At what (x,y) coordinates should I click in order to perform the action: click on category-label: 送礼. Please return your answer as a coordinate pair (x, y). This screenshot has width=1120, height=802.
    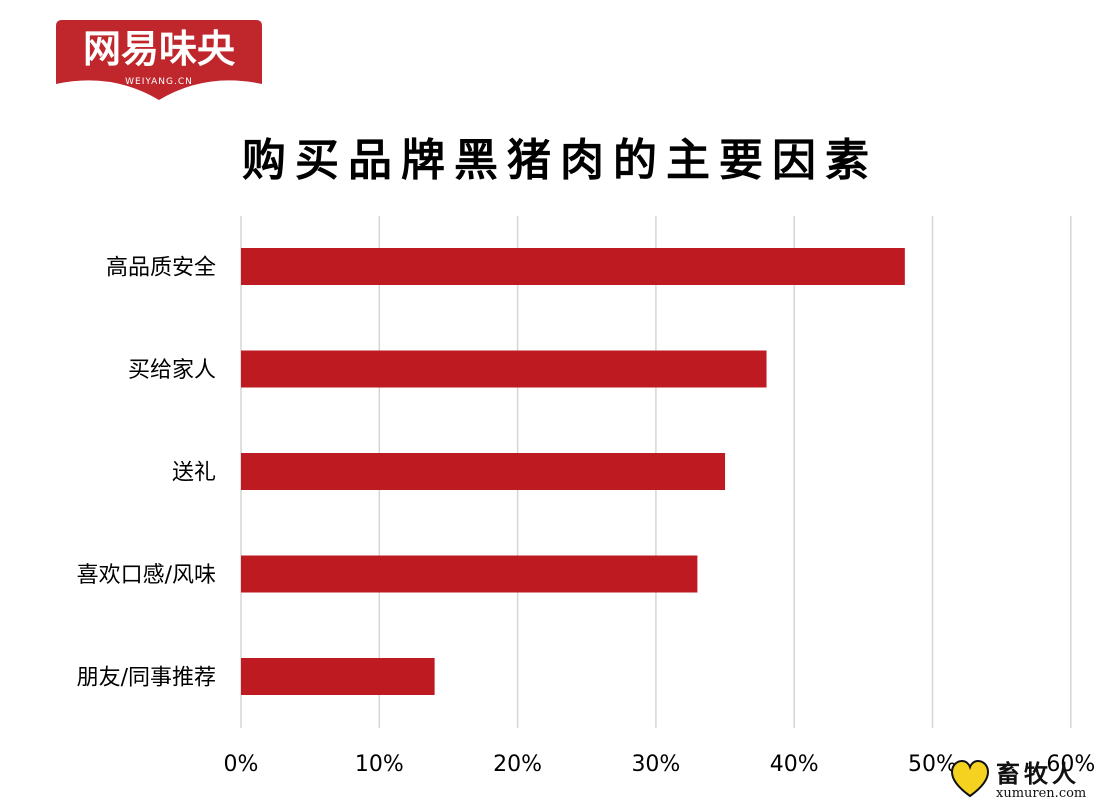
    Looking at the image, I should click on (194, 473).